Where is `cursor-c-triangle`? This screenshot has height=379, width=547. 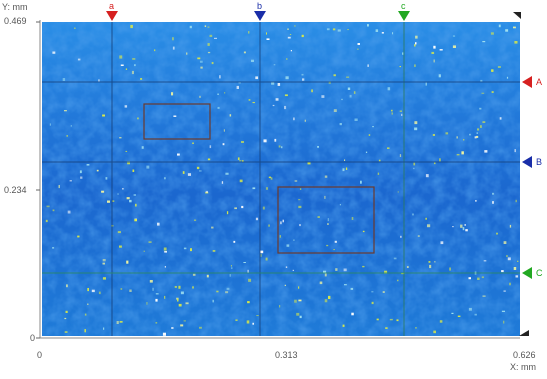
cursor-c-triangle is located at coordinates (404, 16).